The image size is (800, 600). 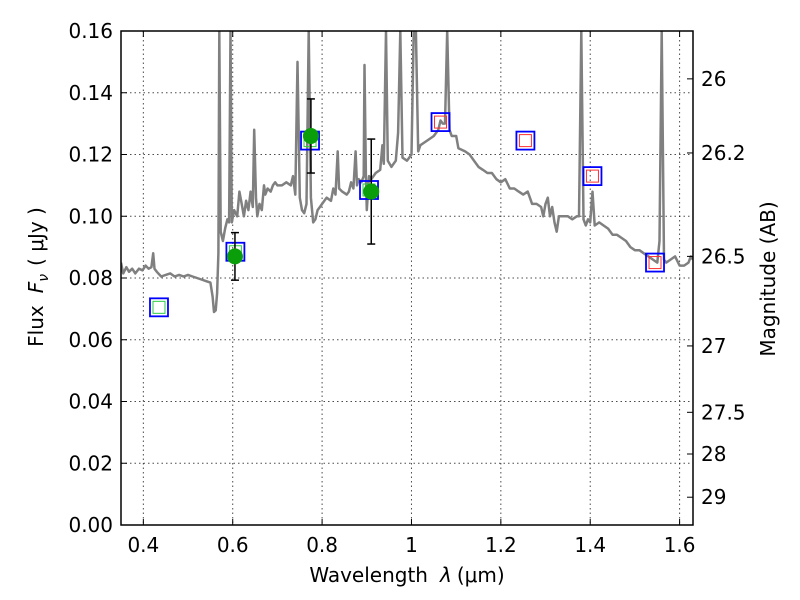 What do you see at coordinates (90, 278) in the screenshot?
I see `y-tick-label: 0.08` at bounding box center [90, 278].